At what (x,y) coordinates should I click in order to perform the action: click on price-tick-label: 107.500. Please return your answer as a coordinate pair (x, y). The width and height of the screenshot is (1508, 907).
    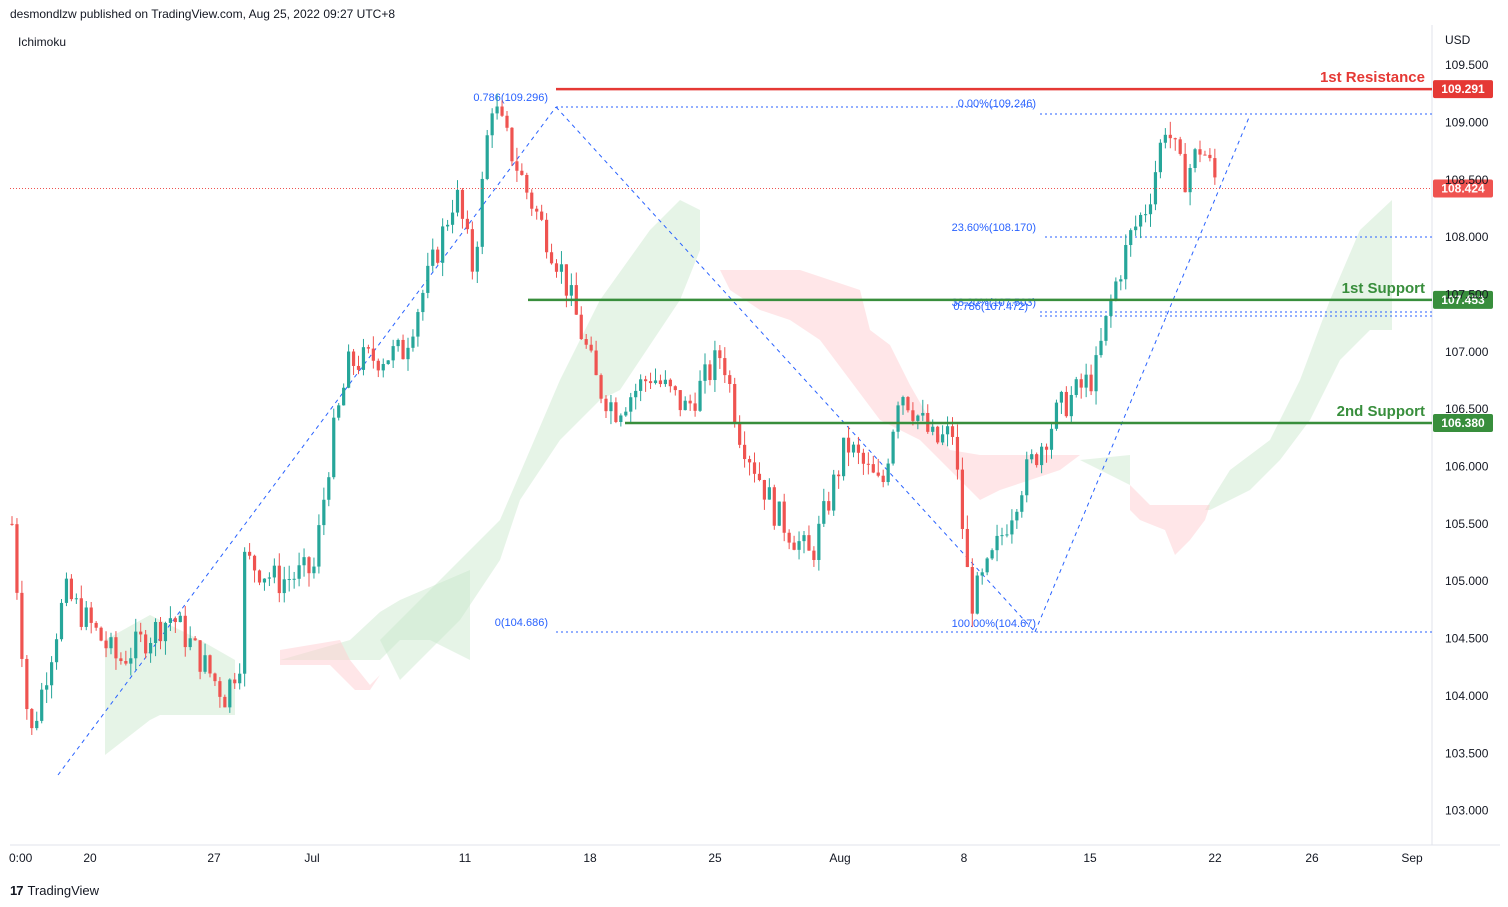
    Looking at the image, I should click on (1467, 295).